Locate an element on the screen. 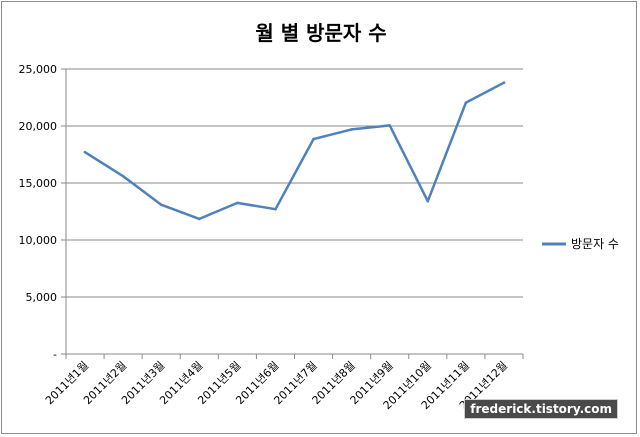 This screenshot has height=437, width=640. y-tick-label: 10,000 is located at coordinates (38, 240).